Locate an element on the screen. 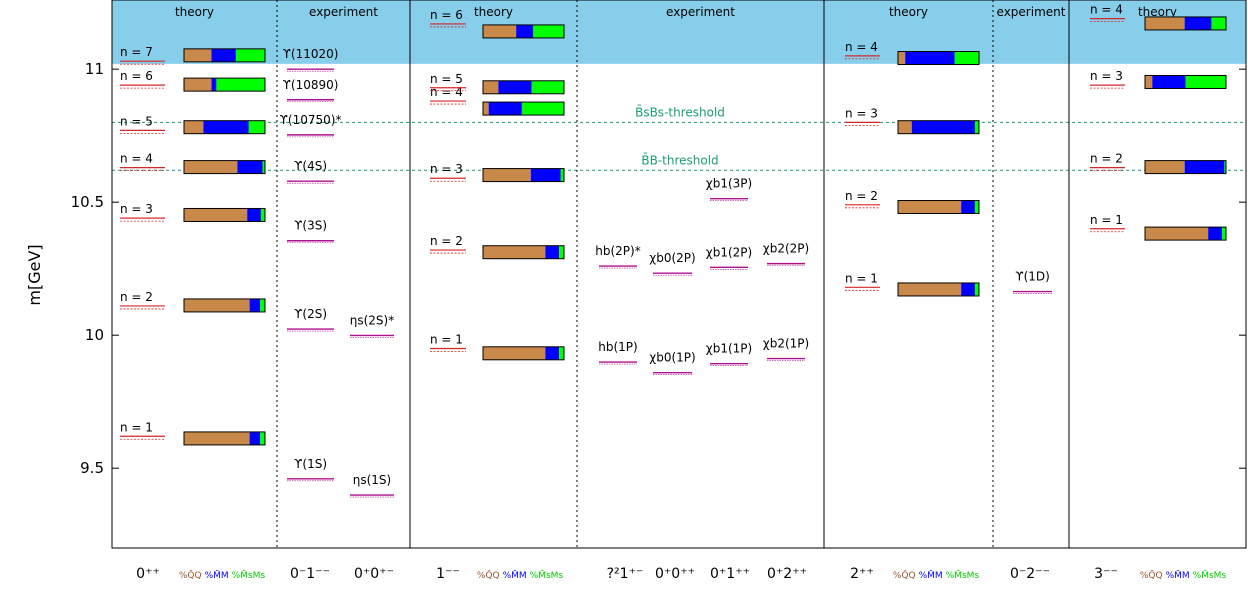  y-tick-label: 9.5 is located at coordinates (92, 468).